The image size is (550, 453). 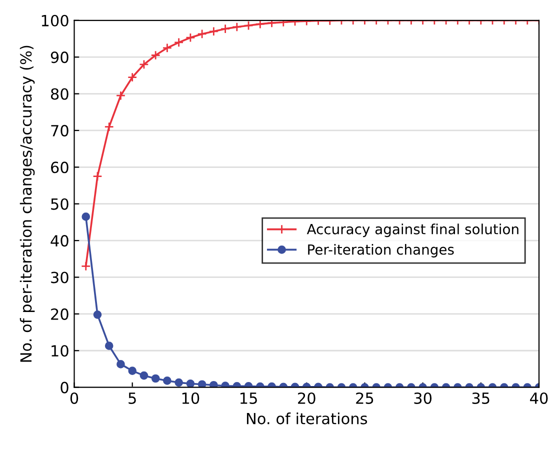 I want to click on y-tick-label: 70, so click(x=59, y=130).